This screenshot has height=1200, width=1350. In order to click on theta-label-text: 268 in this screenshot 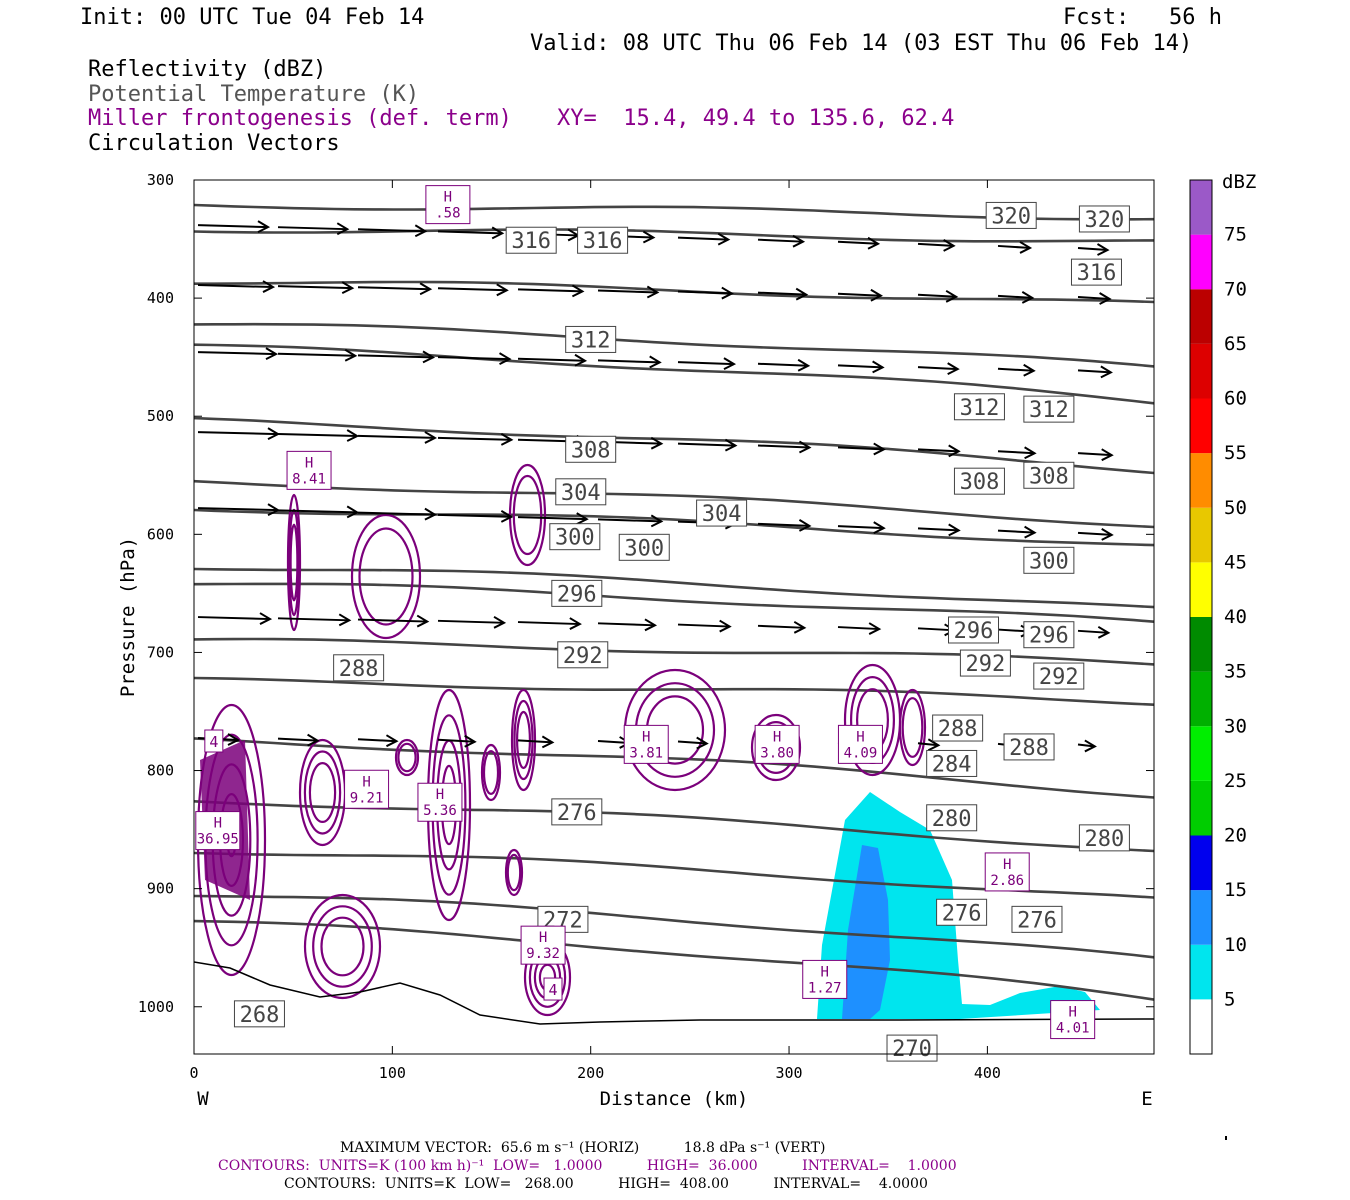, I will do `click(260, 1015)`.